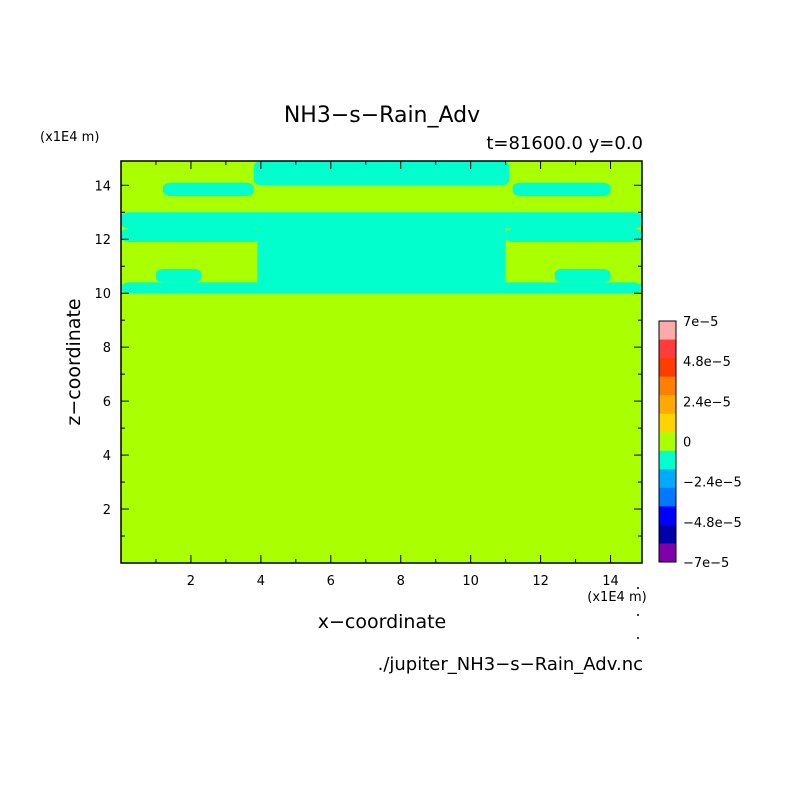 The height and width of the screenshot is (804, 804). What do you see at coordinates (616, 597) in the screenshot?
I see `x-unit-label: (x1E4 m)` at bounding box center [616, 597].